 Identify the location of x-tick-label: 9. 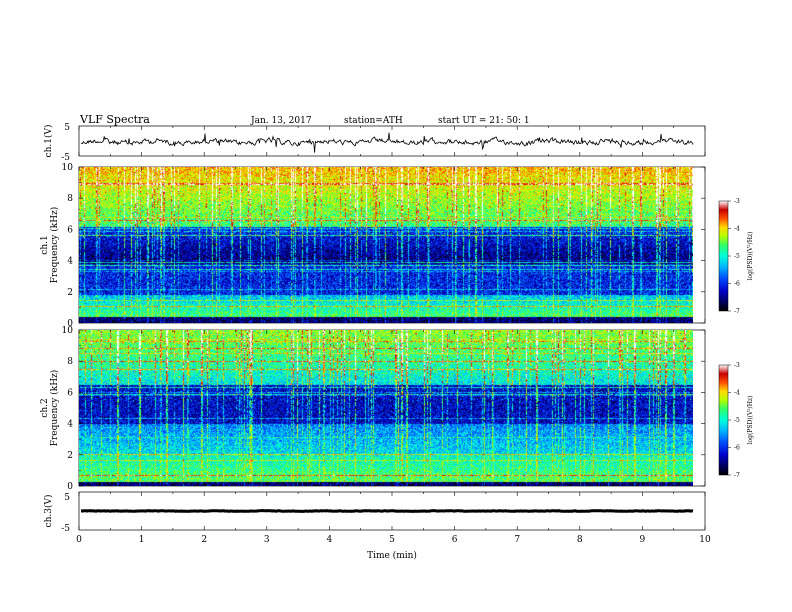
(643, 540).